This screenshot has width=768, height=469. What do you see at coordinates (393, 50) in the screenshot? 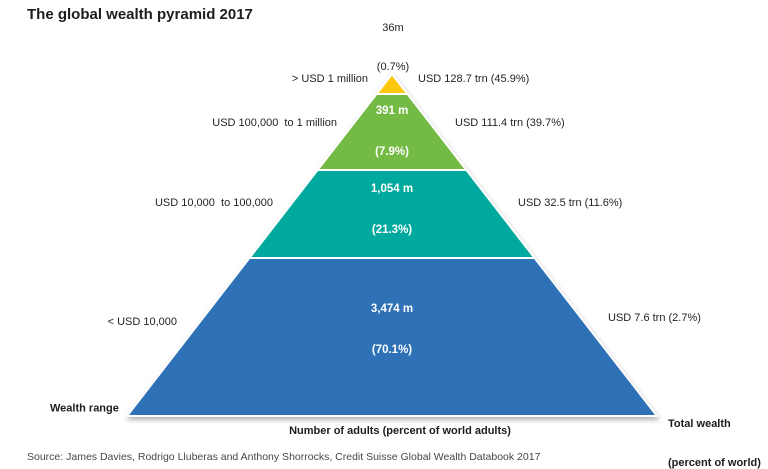
I see `tier-1-adults-label: 36m (0.7%)` at bounding box center [393, 50].